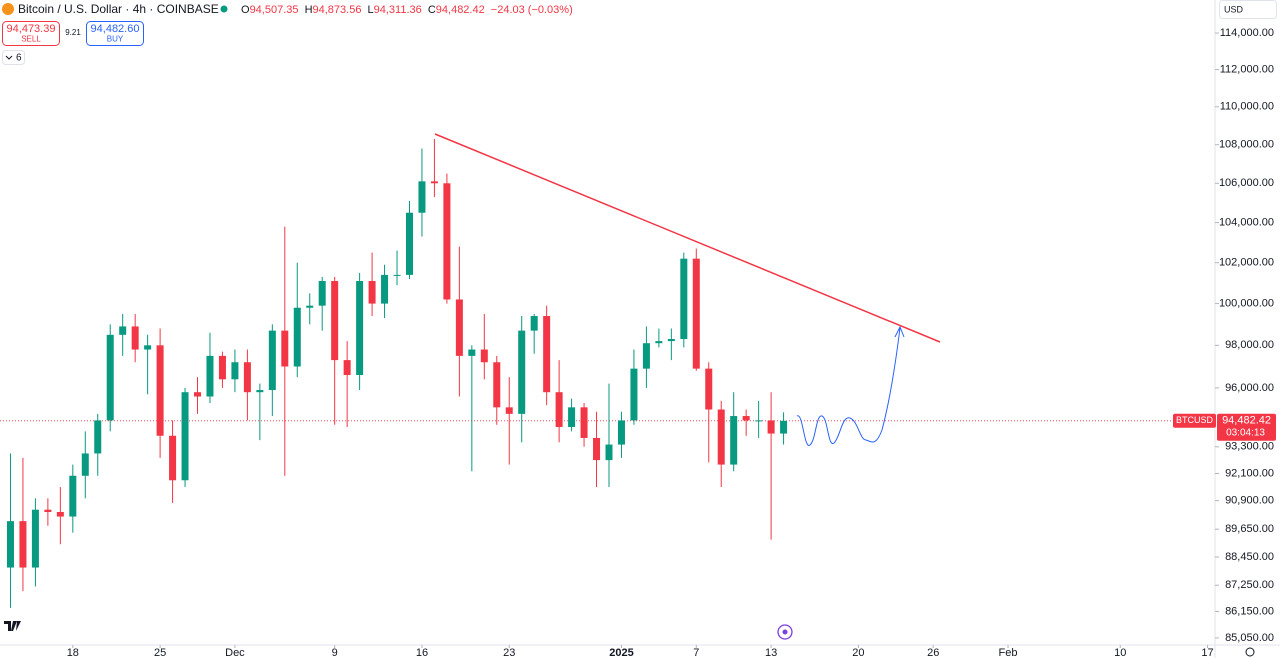 This screenshot has height=658, width=1280. What do you see at coordinates (532, 10) in the screenshot?
I see `change: −24.03 (−0.03%)` at bounding box center [532, 10].